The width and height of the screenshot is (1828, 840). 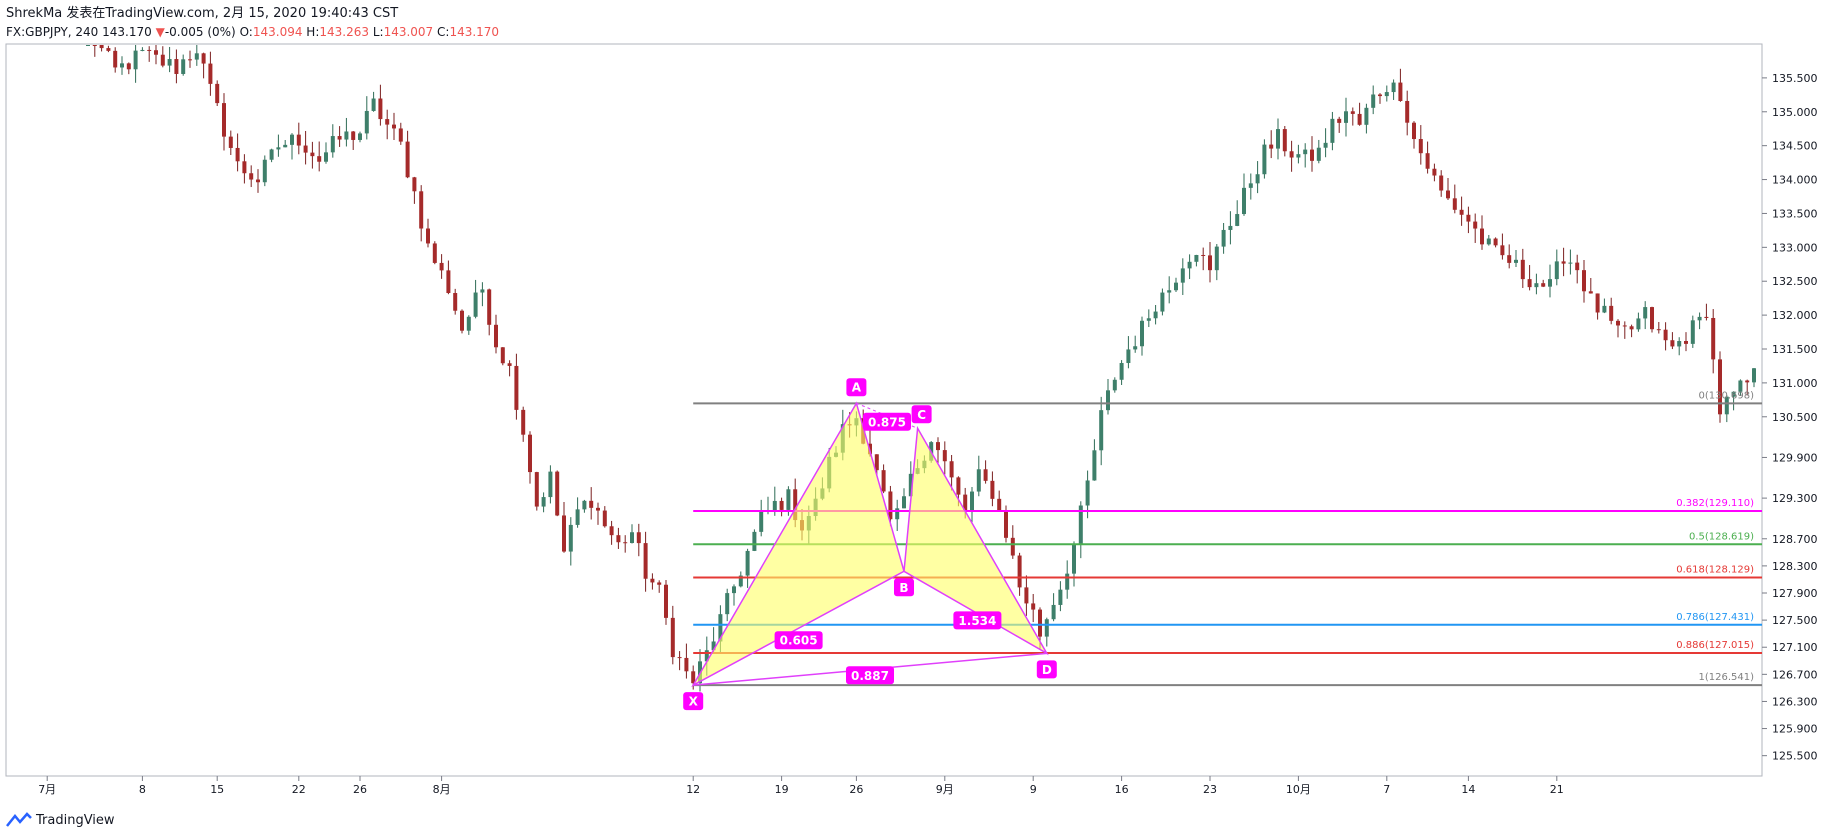 What do you see at coordinates (856, 387) in the screenshot?
I see `pattern-point-a-label: A` at bounding box center [856, 387].